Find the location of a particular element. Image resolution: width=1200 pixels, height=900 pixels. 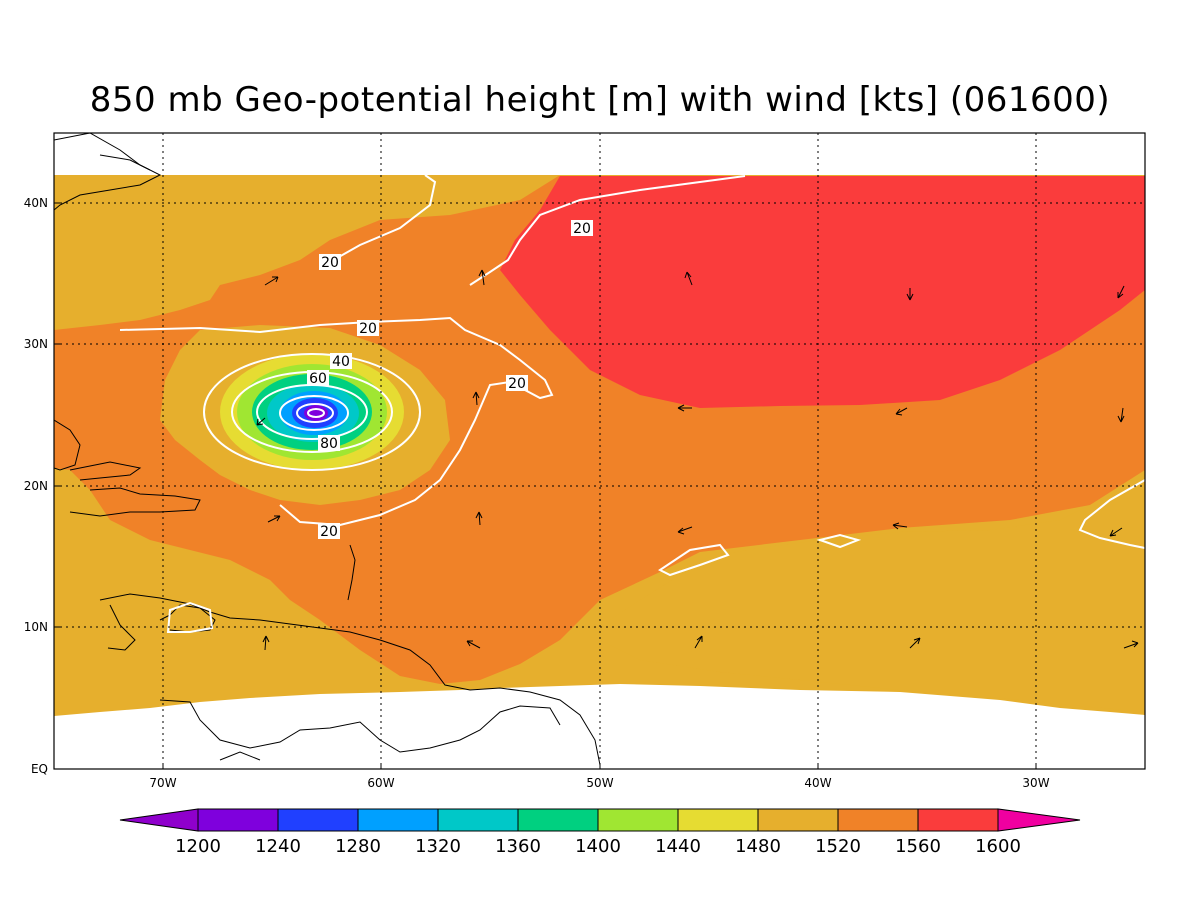

colorbar-label-1240: 1240 is located at coordinates (278, 846).